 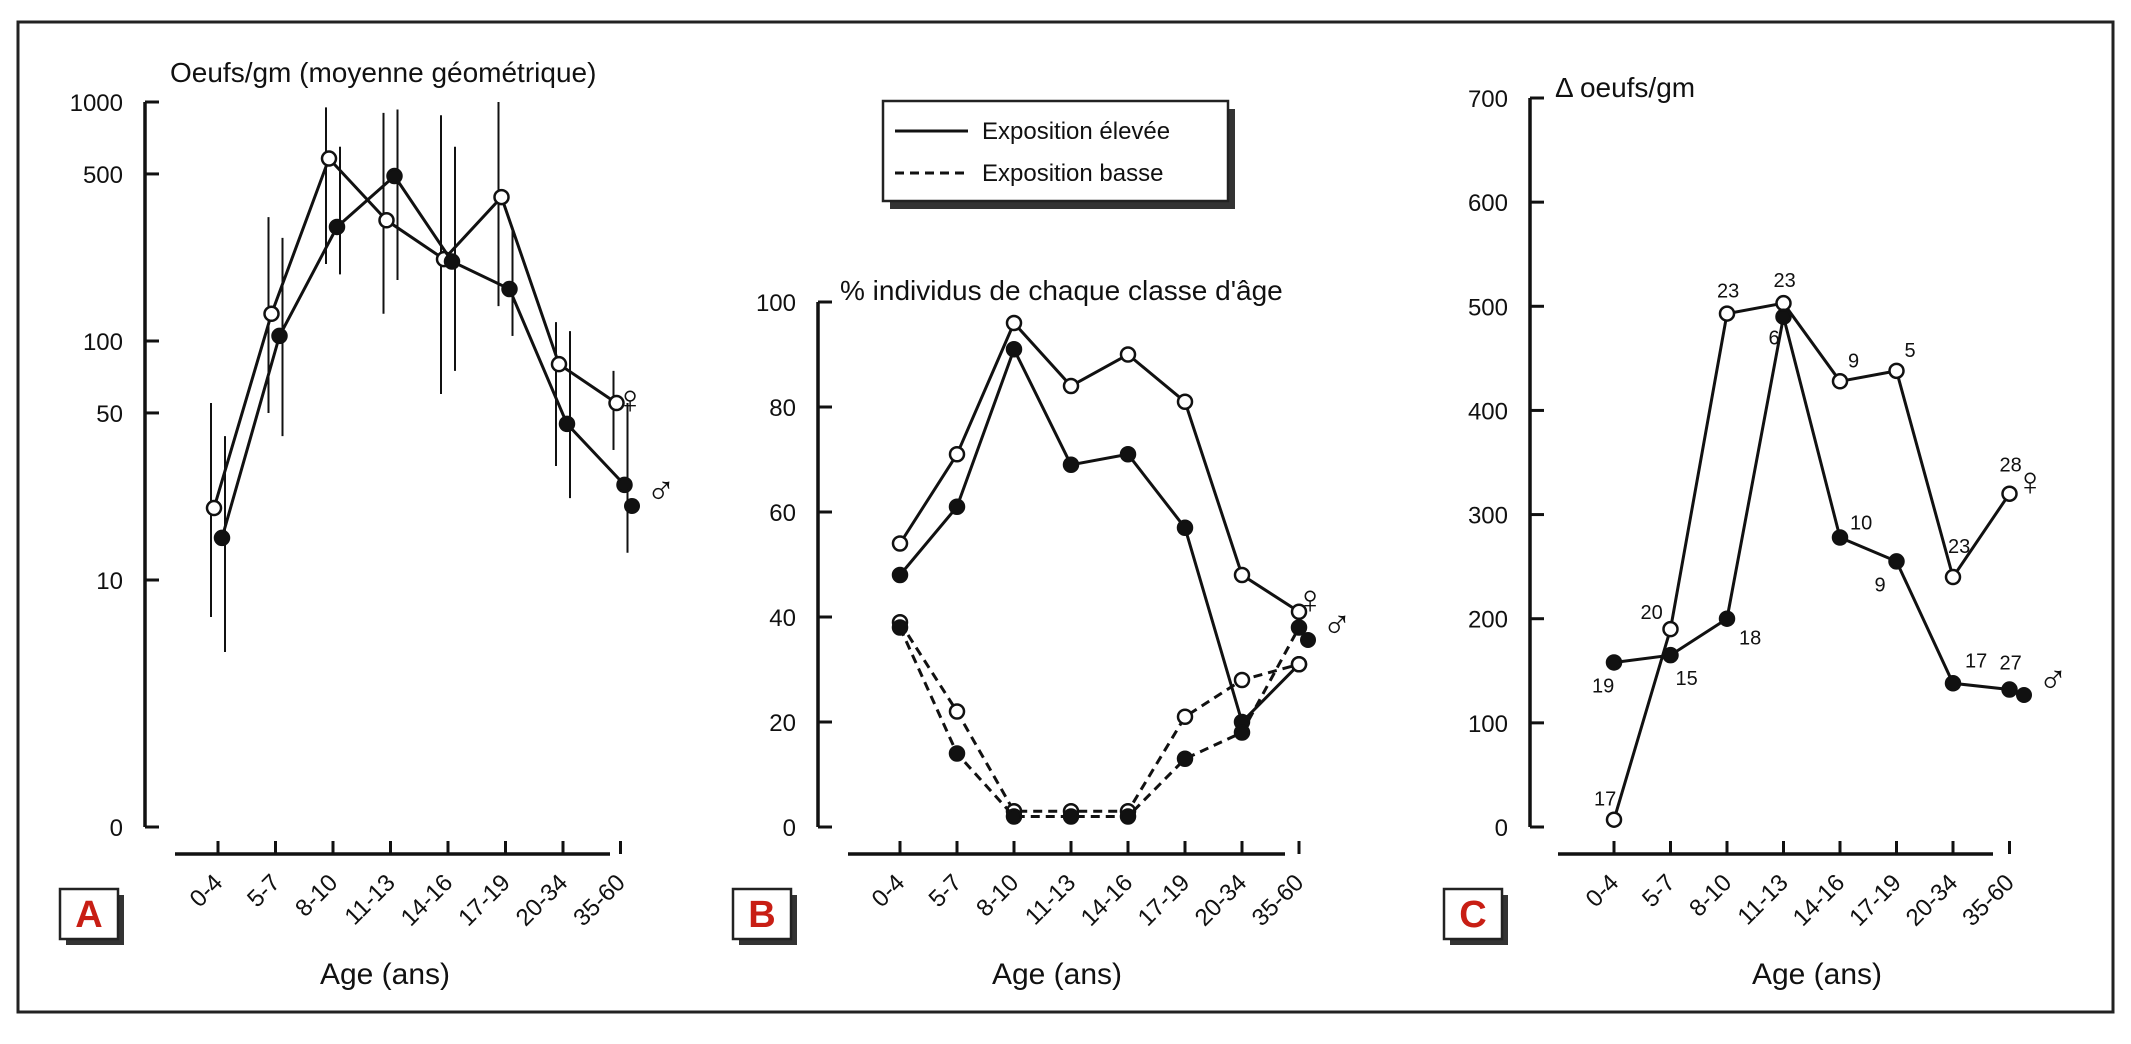 I want to click on panel-letter: C, so click(x=1472, y=915).